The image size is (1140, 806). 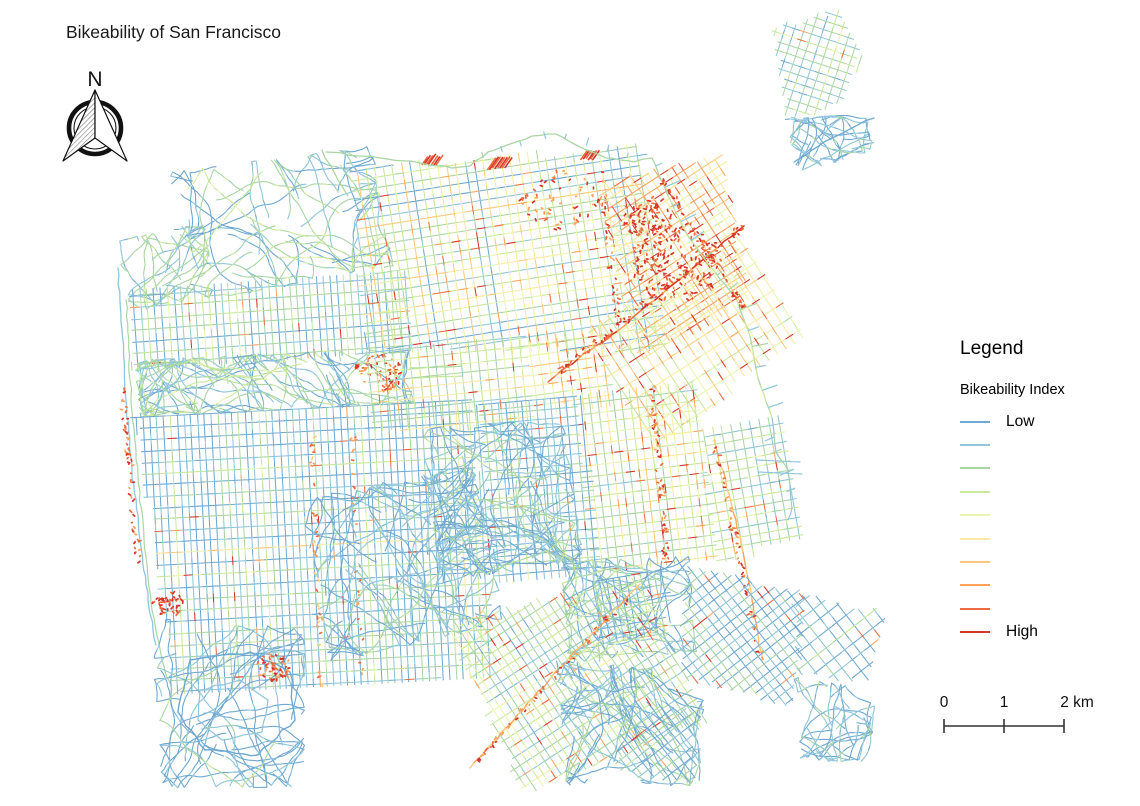 What do you see at coordinates (167, 603) in the screenshot?
I see `speckles-zoo` at bounding box center [167, 603].